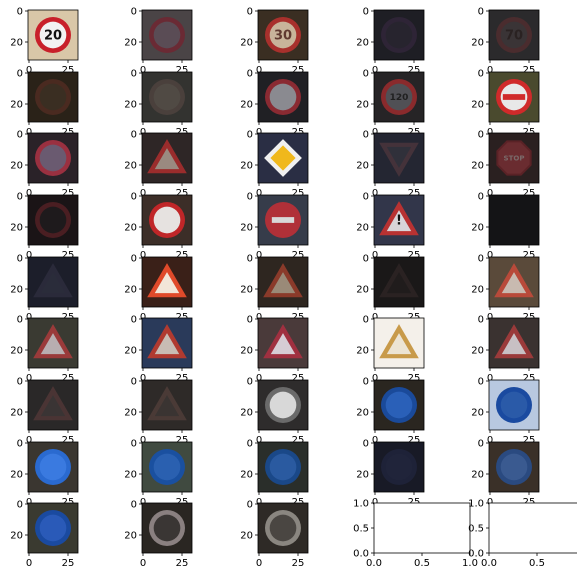  I want to click on x-tick-label: 1.0, so click(470, 563).